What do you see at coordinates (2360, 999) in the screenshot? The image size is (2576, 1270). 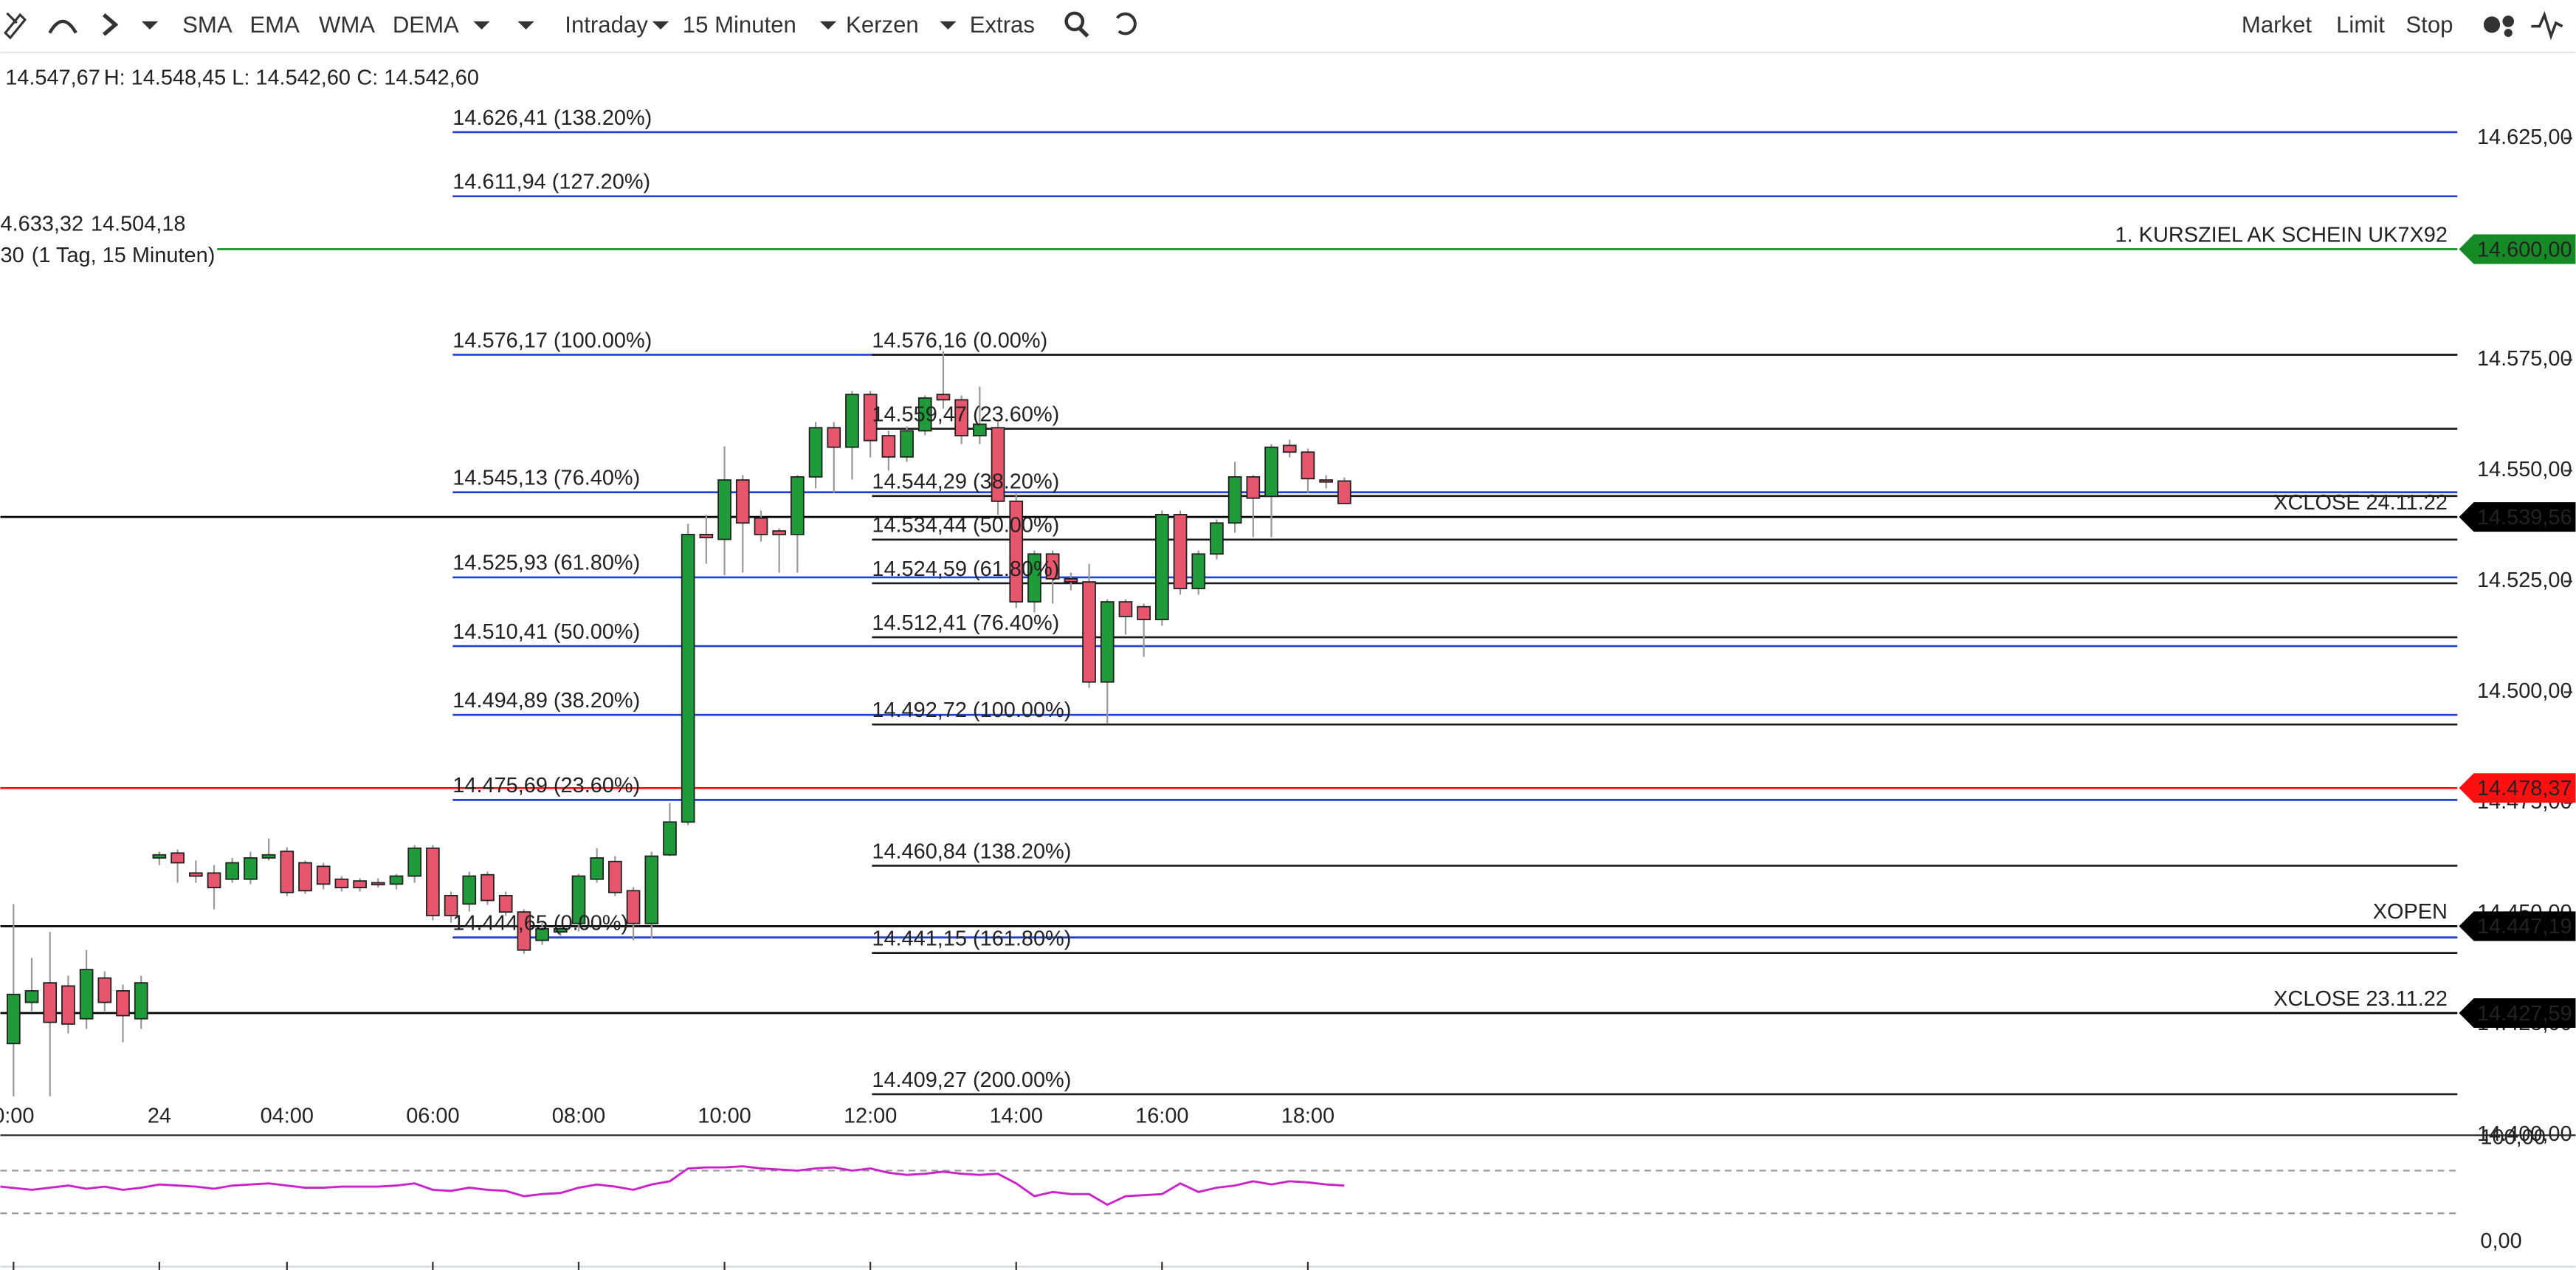 I see `price-line-label: XCLOSE 23.11.22` at bounding box center [2360, 999].